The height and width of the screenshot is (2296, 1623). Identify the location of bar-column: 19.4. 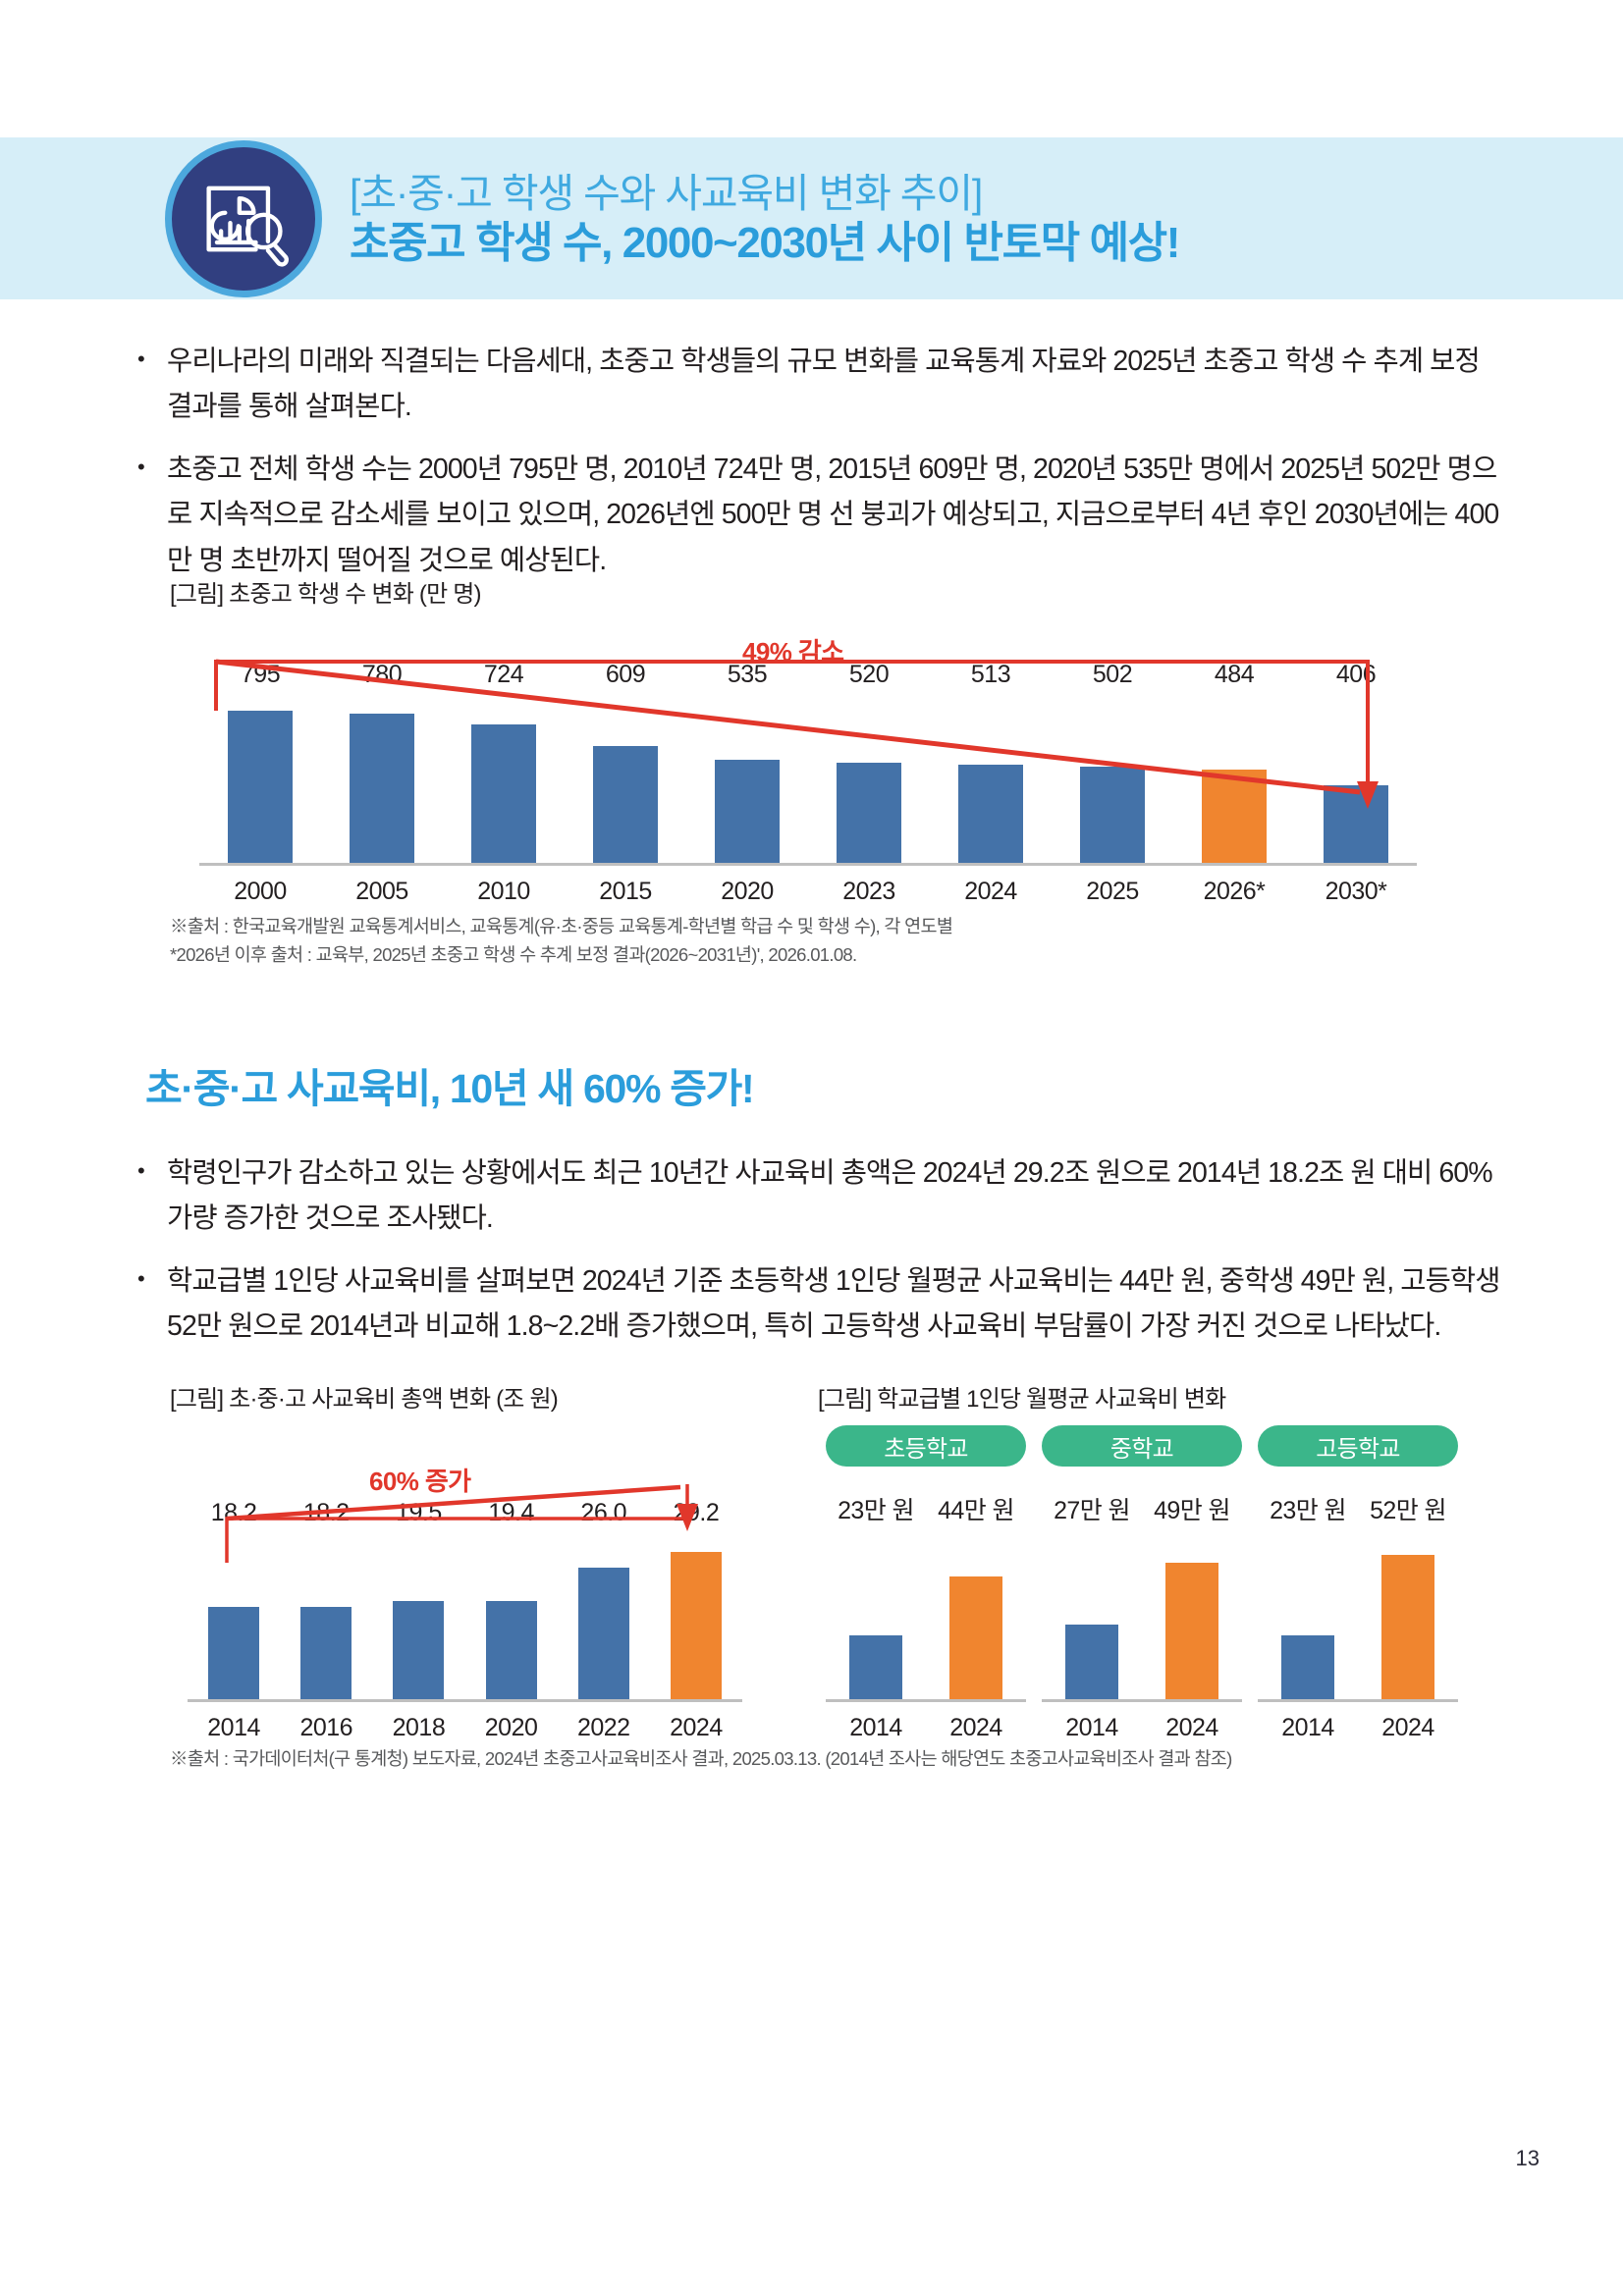
(511, 1599).